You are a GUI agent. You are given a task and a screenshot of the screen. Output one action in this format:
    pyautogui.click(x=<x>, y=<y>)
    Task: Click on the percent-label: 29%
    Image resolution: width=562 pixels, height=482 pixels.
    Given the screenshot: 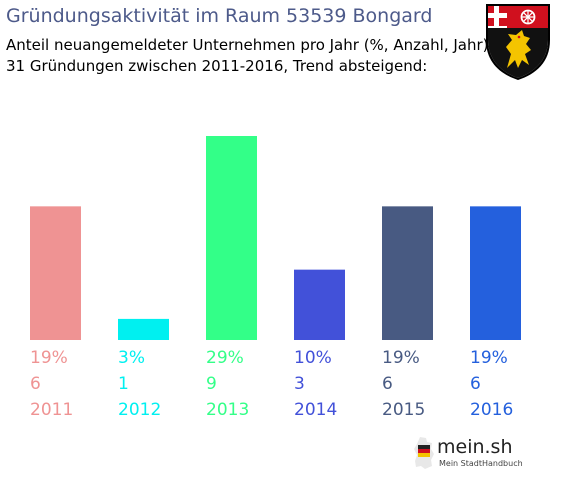 What is the action you would take?
    pyautogui.click(x=225, y=358)
    